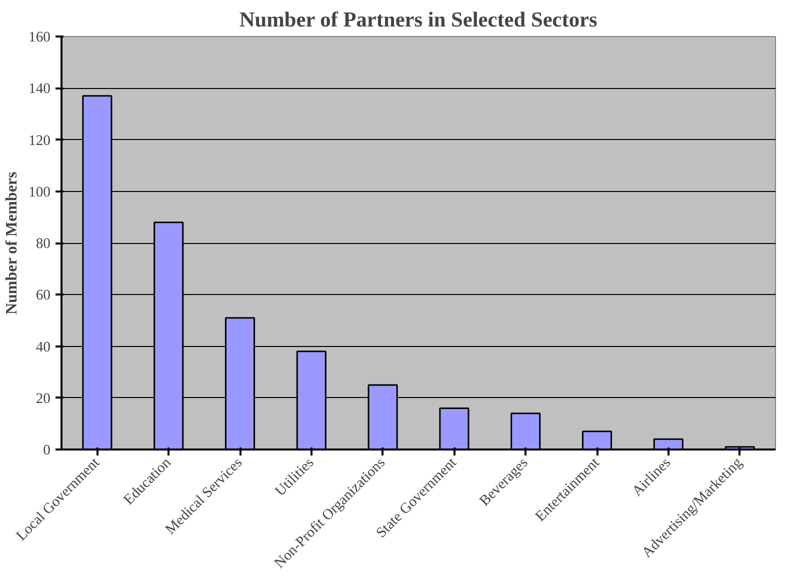 The width and height of the screenshot is (795, 580). What do you see at coordinates (43, 398) in the screenshot?
I see `y-tick-label: 20` at bounding box center [43, 398].